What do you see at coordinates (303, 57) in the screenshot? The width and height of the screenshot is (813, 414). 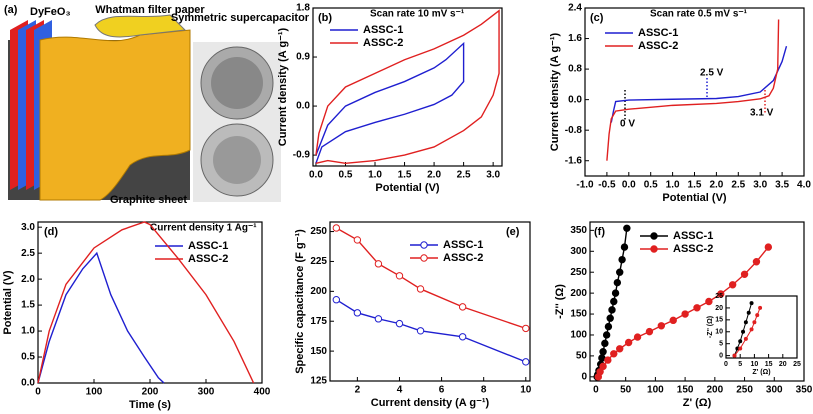 I see `y-tick-label: 0.9` at bounding box center [303, 57].